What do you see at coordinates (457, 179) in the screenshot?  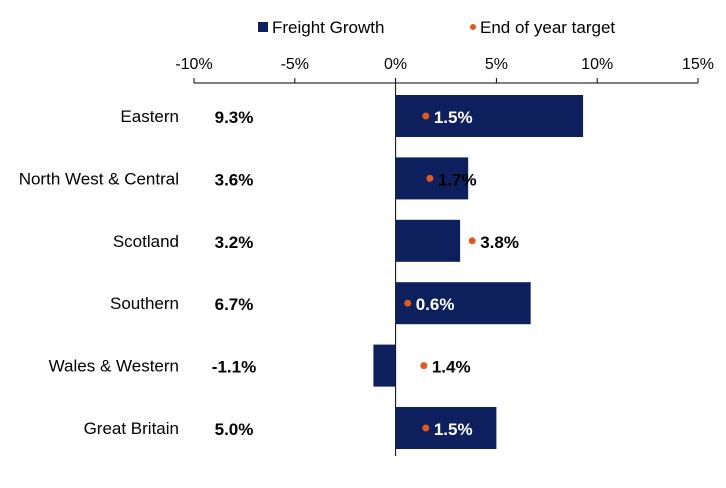 I see `target-value-label: 1.7%` at bounding box center [457, 179].